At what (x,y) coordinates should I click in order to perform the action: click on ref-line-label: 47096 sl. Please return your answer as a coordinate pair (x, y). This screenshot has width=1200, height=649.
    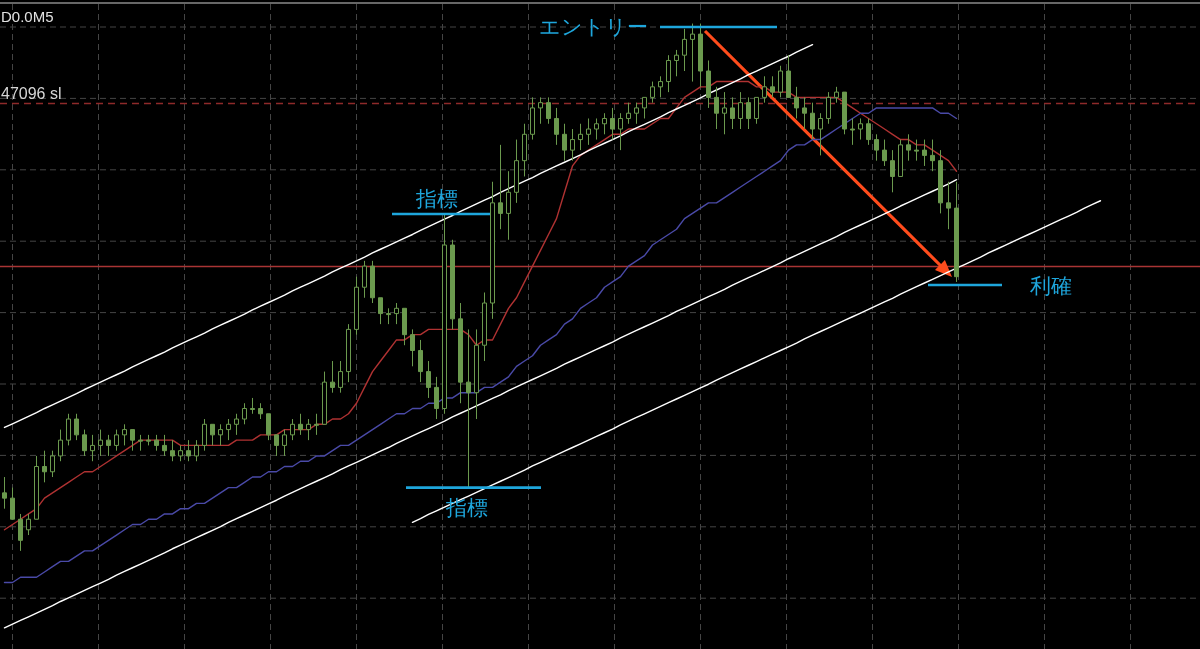
    Looking at the image, I should click on (31, 93).